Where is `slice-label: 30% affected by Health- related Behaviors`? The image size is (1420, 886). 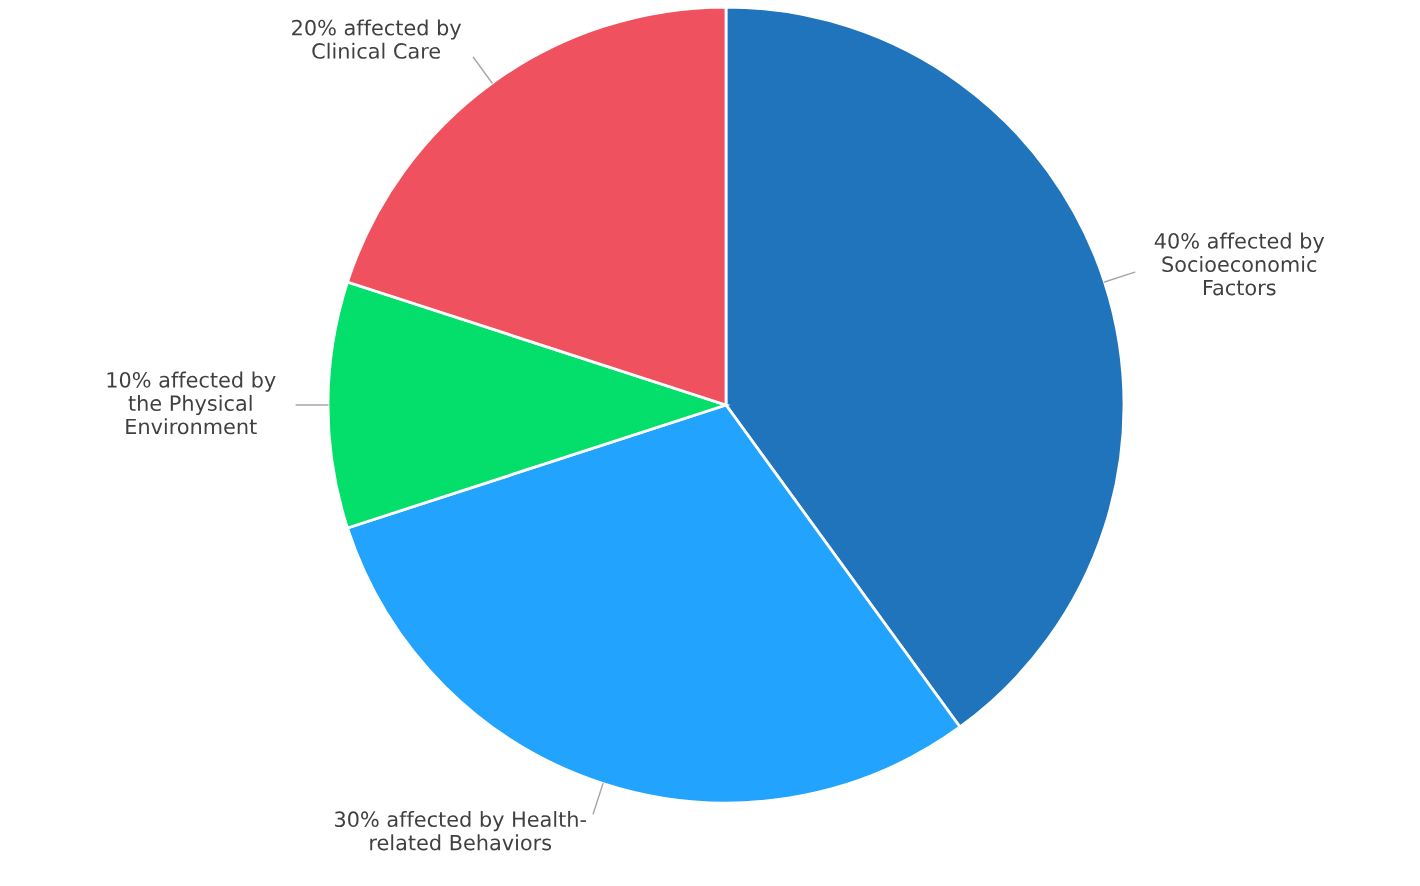
slice-label: 30% affected by Health- related Behaviors is located at coordinates (460, 830).